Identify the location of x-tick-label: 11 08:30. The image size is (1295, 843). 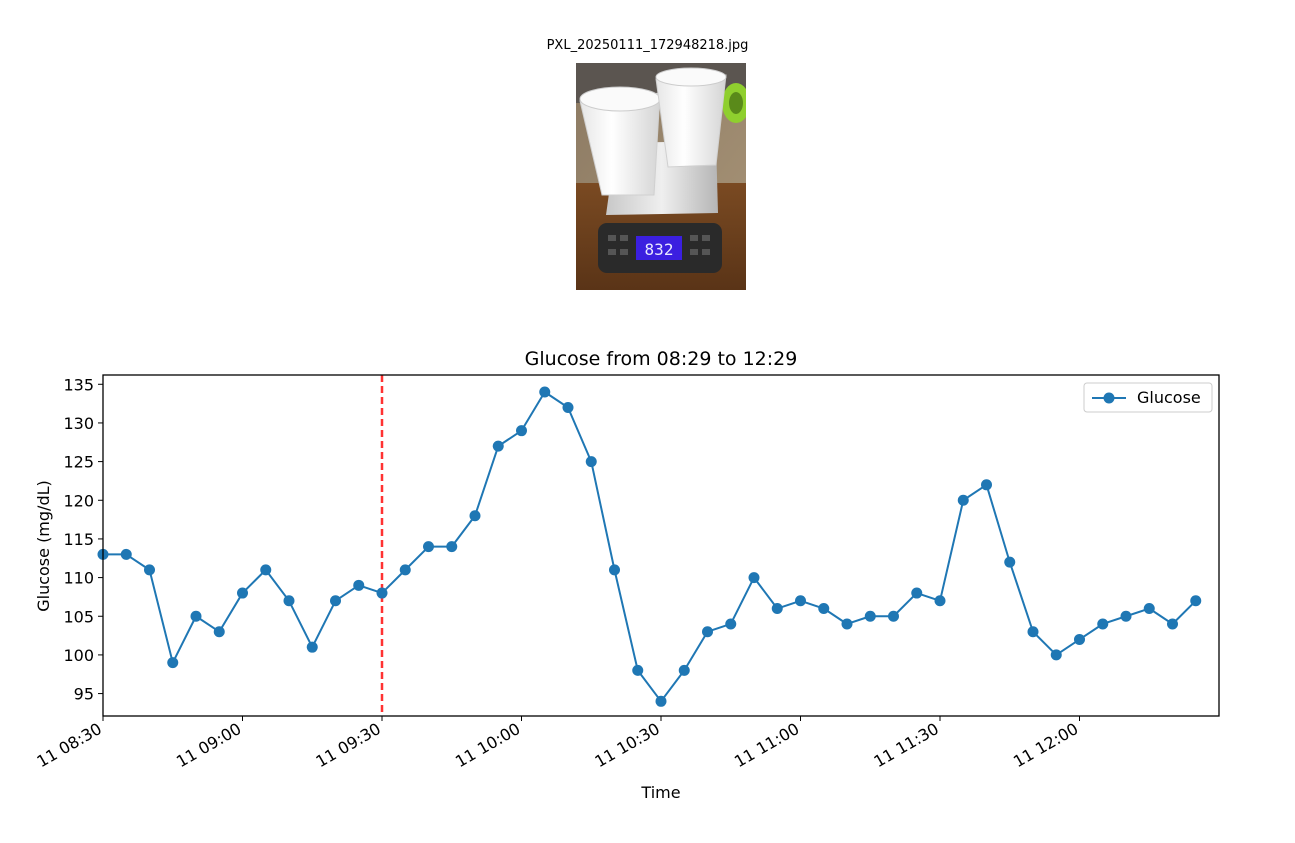
(69, 745).